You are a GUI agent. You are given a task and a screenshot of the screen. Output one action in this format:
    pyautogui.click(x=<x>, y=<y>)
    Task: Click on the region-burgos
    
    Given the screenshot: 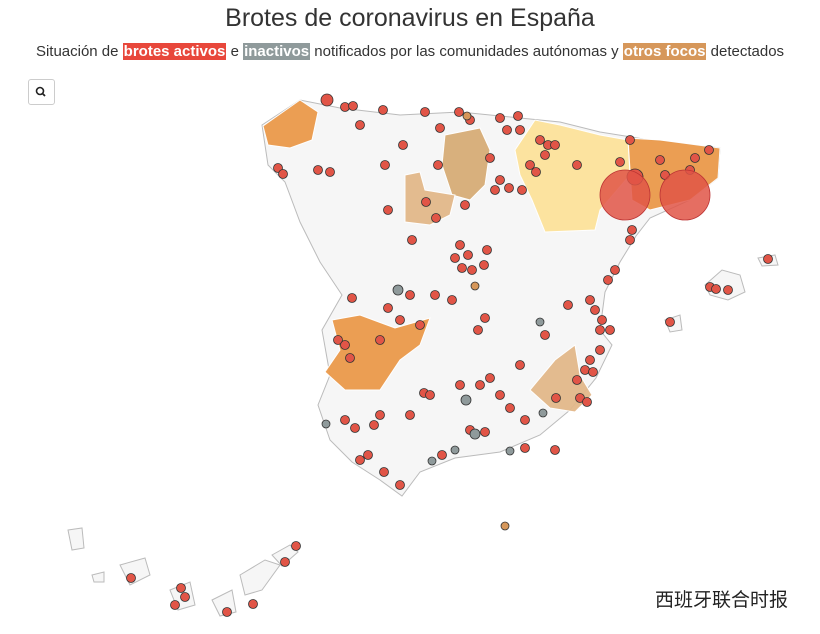 What is the action you would take?
    pyautogui.click(x=430, y=198)
    